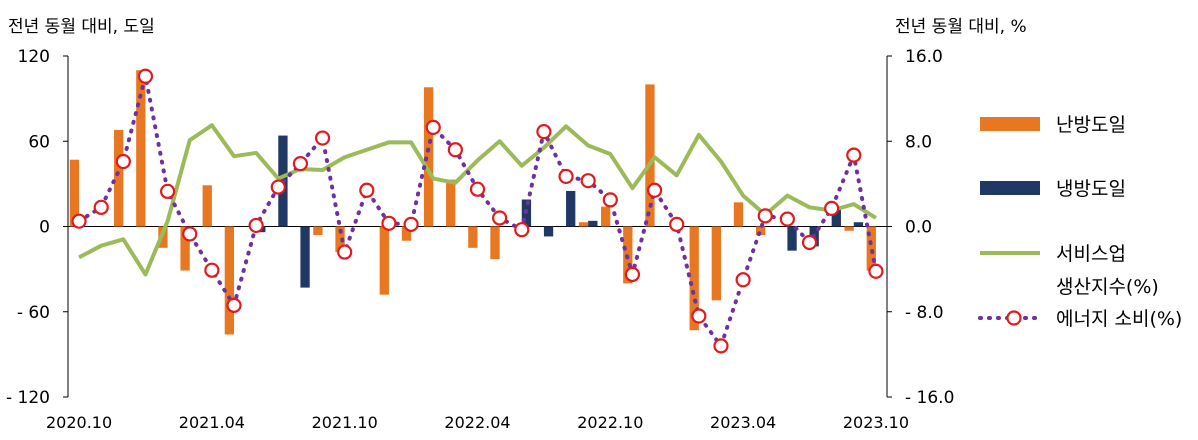 Image resolution: width=1198 pixels, height=440 pixels. I want to click on left-axis-tick-label: - 120, so click(28, 398).